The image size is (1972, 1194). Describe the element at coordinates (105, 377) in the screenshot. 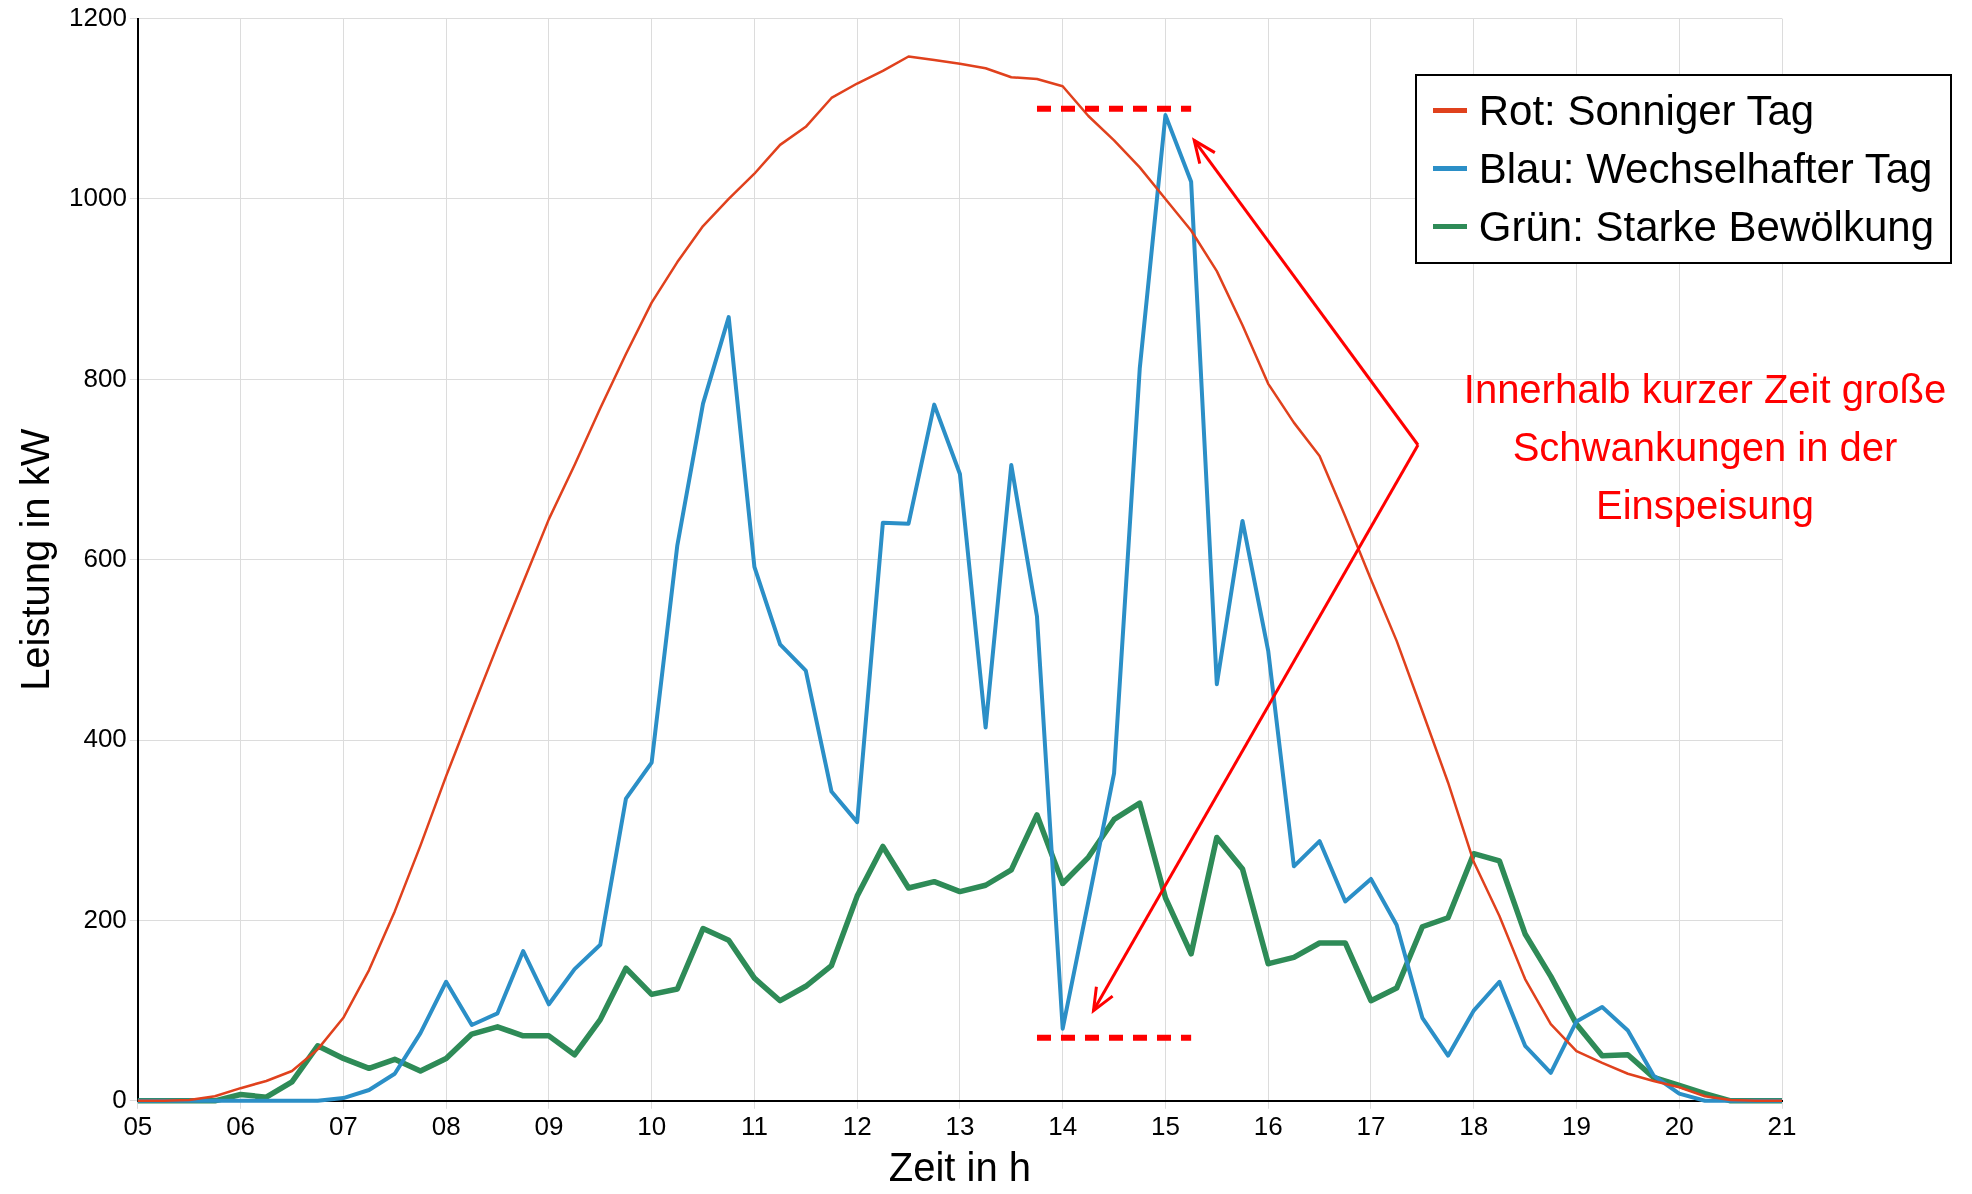

I see `y-tick-label: 800` at that location.